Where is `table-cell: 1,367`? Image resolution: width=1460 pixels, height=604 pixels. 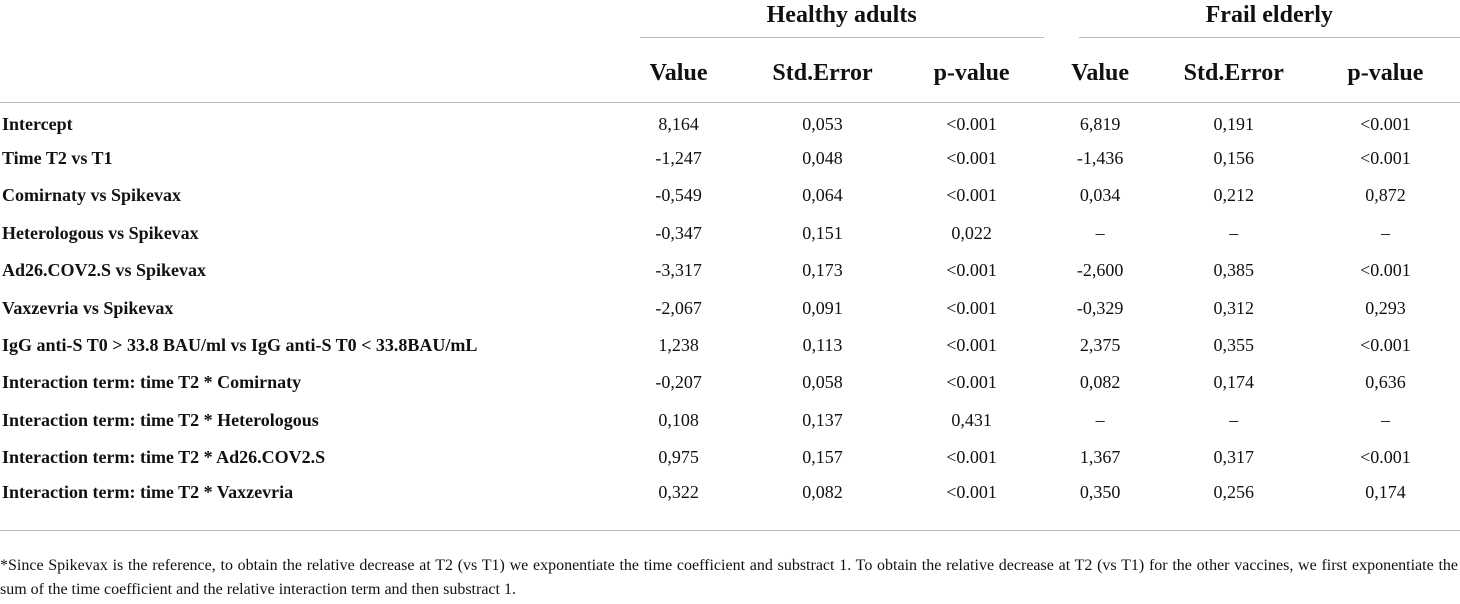 table-cell: 1,367 is located at coordinates (1100, 457).